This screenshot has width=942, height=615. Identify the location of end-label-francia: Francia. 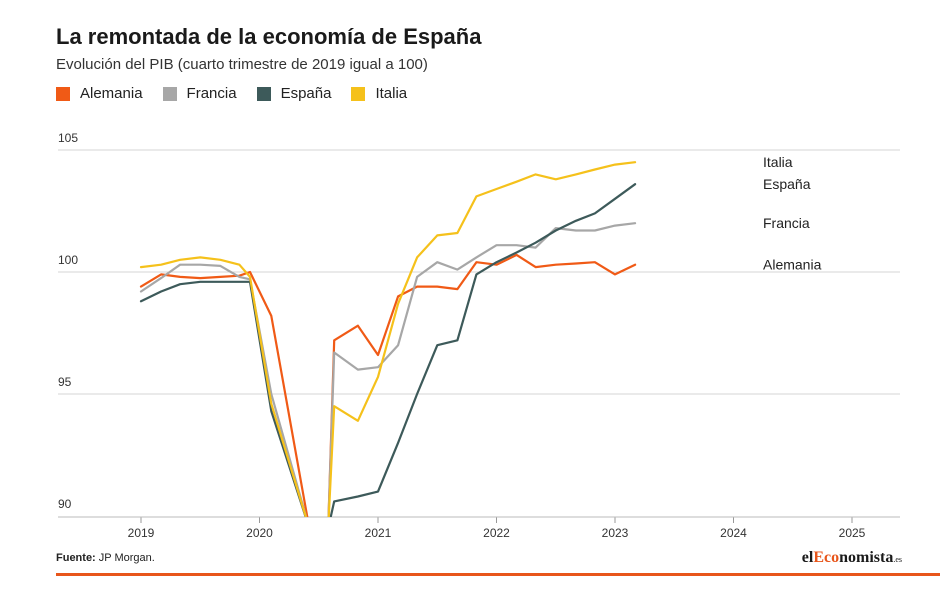
(786, 223).